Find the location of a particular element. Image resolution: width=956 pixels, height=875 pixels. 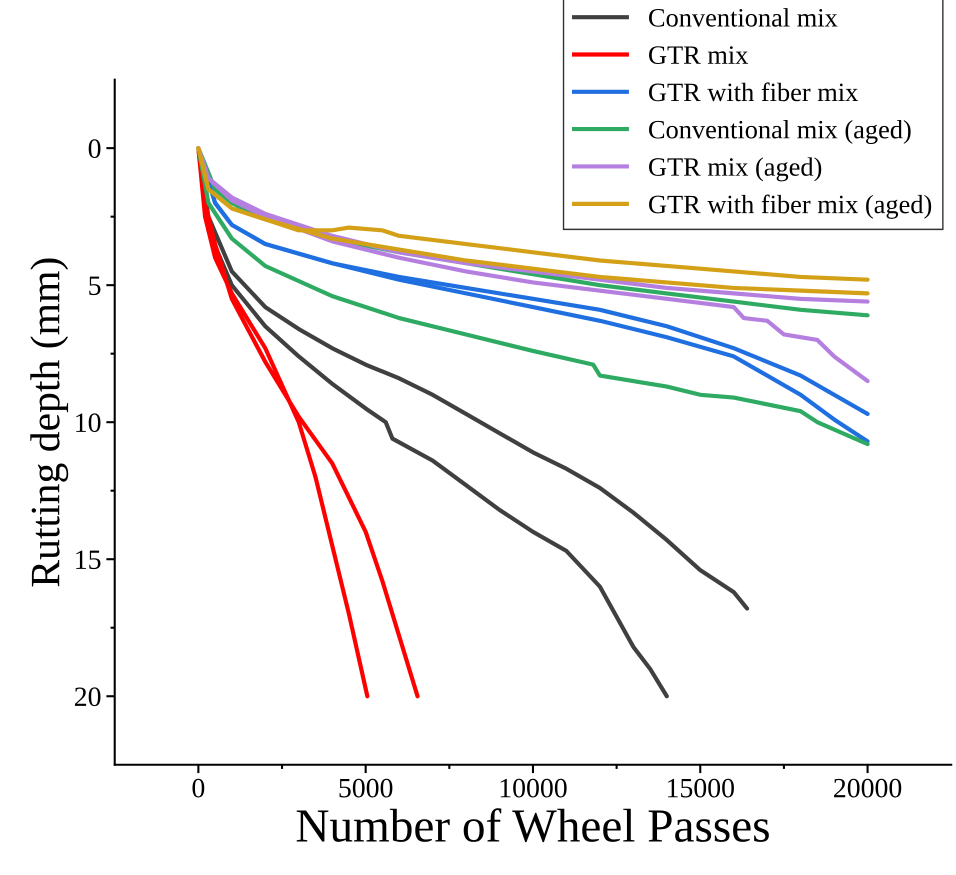

y-axis-title: Rutting depth (mm) is located at coordinates (49, 422).